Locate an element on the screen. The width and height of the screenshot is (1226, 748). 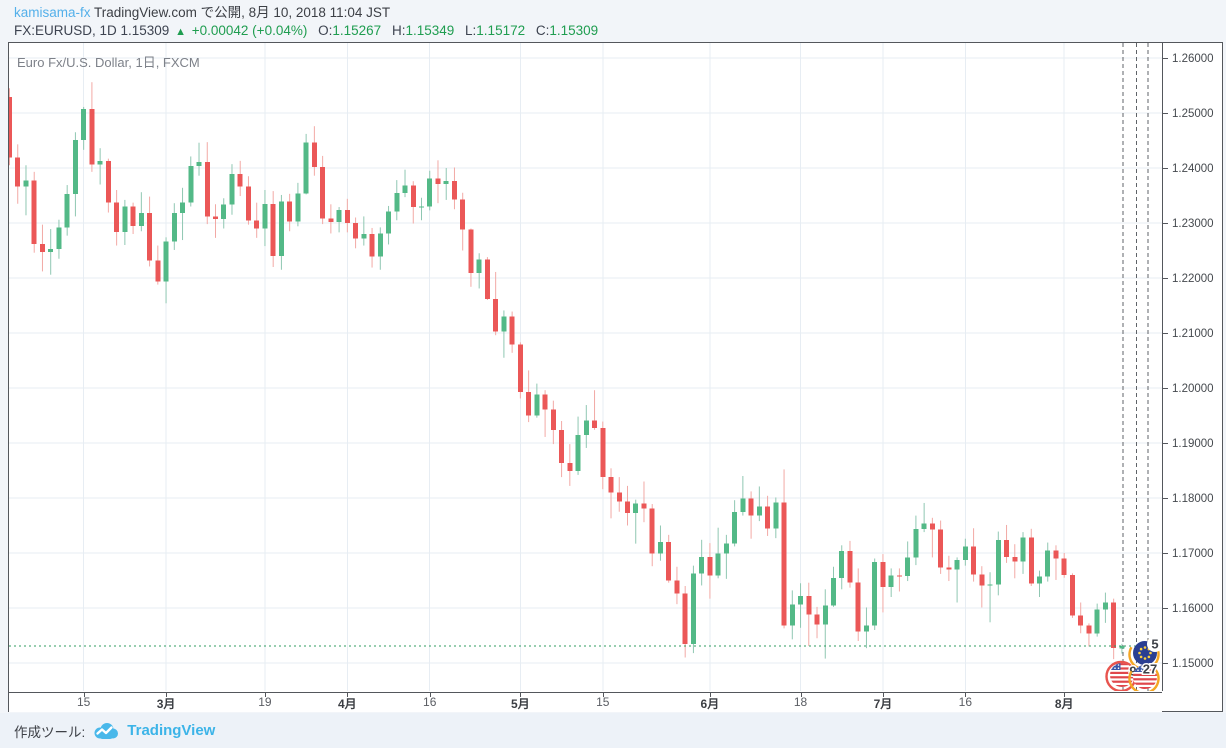
event-marker-us-flag: 27 is located at coordinates (1144, 675).